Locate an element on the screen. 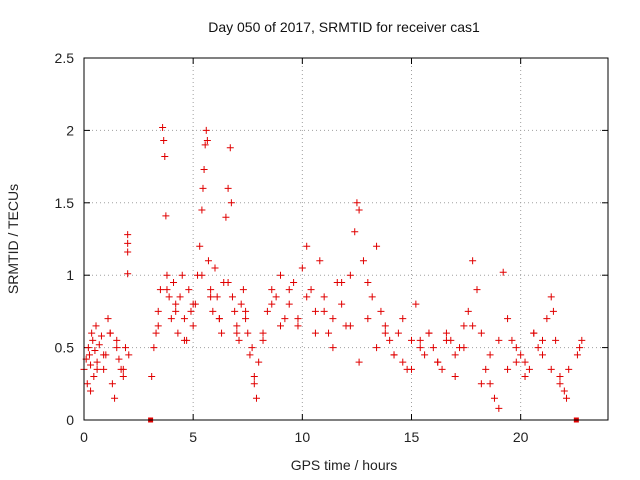  y-tick-label: 1.5 is located at coordinates (65, 203).